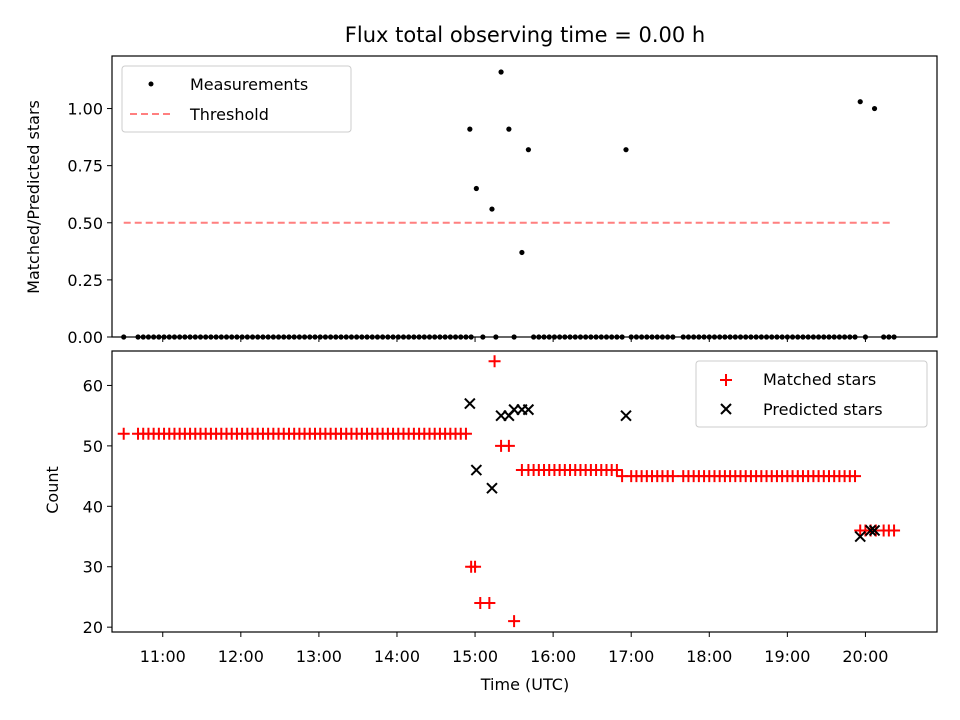 The image size is (960, 720). I want to click on bottom-y-tick-label: 20, so click(93, 627).